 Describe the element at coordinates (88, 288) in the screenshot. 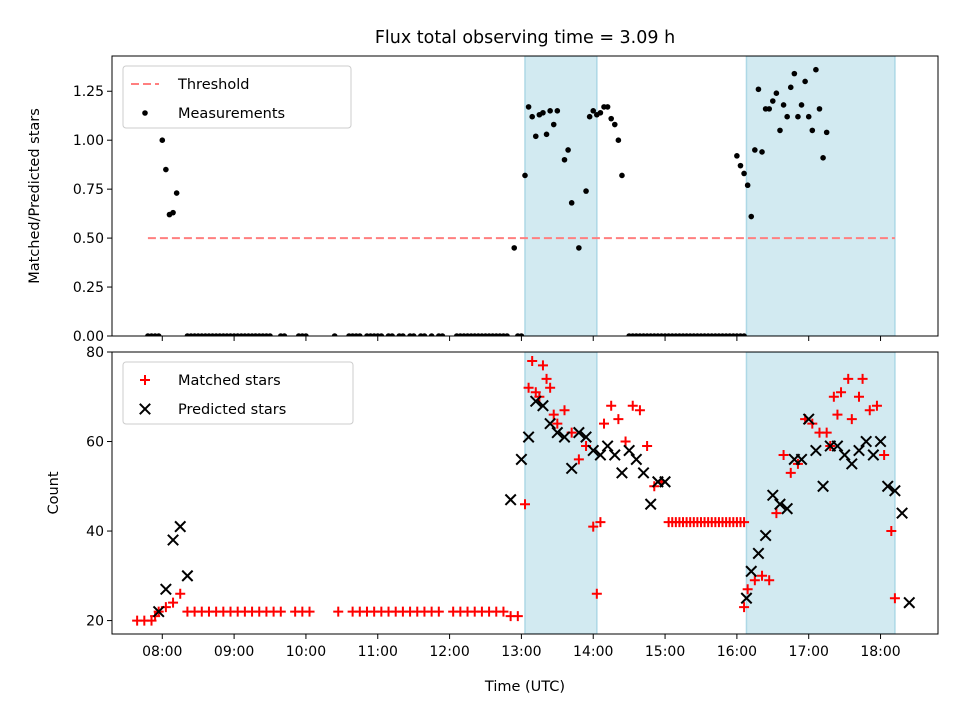

I see `y-tick-label: 0.25` at that location.